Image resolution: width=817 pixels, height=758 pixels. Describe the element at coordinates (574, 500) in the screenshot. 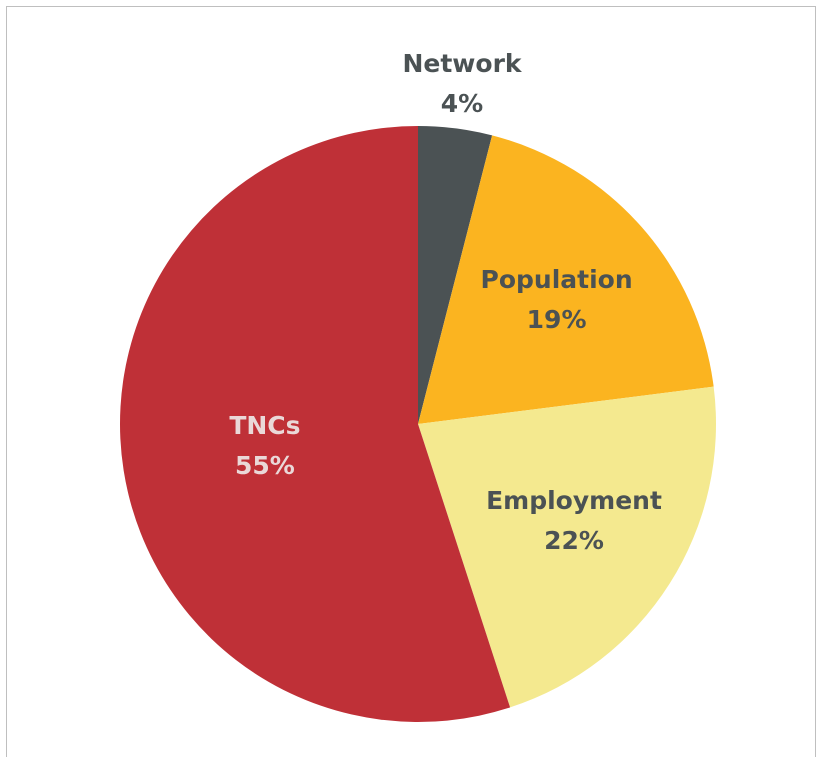

I see `slice-label-employment: Employment` at that location.